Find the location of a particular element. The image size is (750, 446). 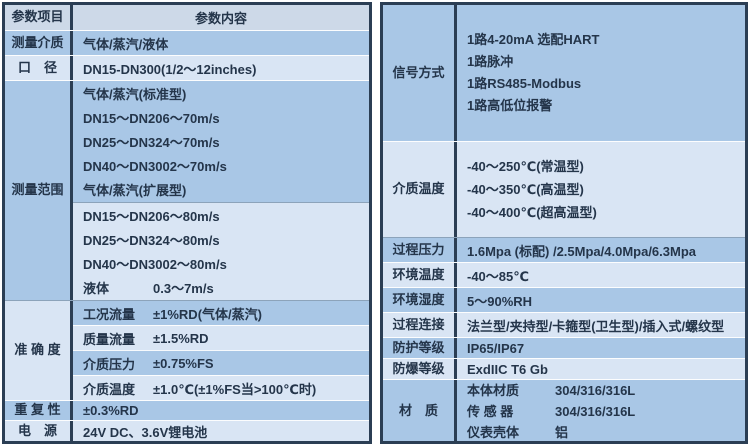

spec-section: 环境温度 -40～85℃ is located at coordinates (564, 274).